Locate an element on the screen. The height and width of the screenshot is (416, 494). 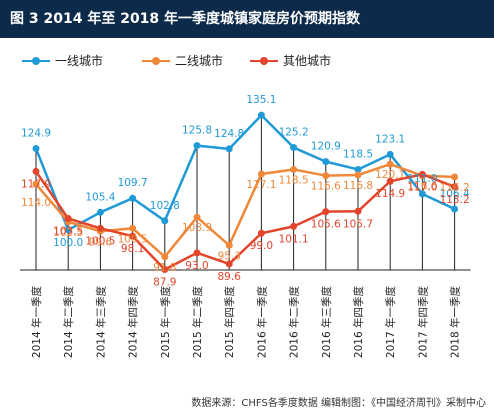
data-label-s1-10: 116.8 is located at coordinates (358, 186).